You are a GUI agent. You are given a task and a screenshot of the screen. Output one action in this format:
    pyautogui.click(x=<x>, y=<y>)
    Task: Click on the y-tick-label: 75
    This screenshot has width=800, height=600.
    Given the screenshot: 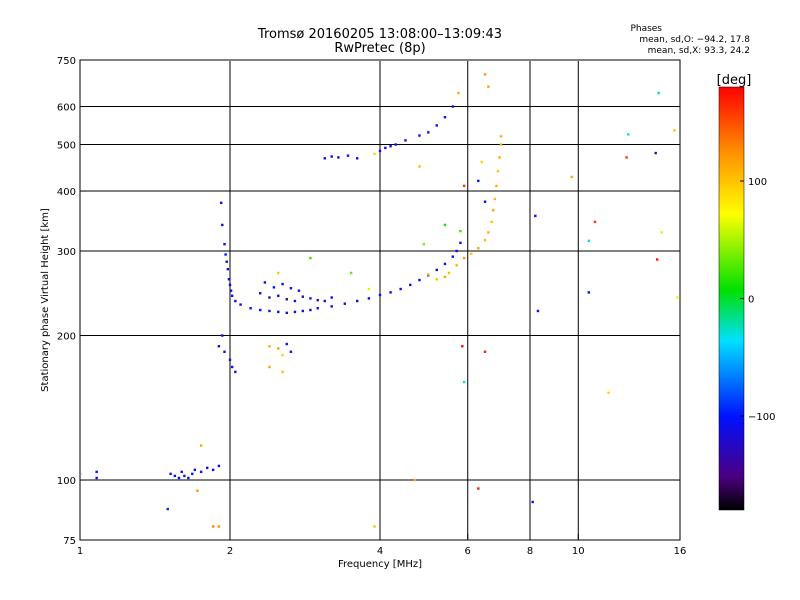 What is the action you would take?
    pyautogui.click(x=69, y=541)
    